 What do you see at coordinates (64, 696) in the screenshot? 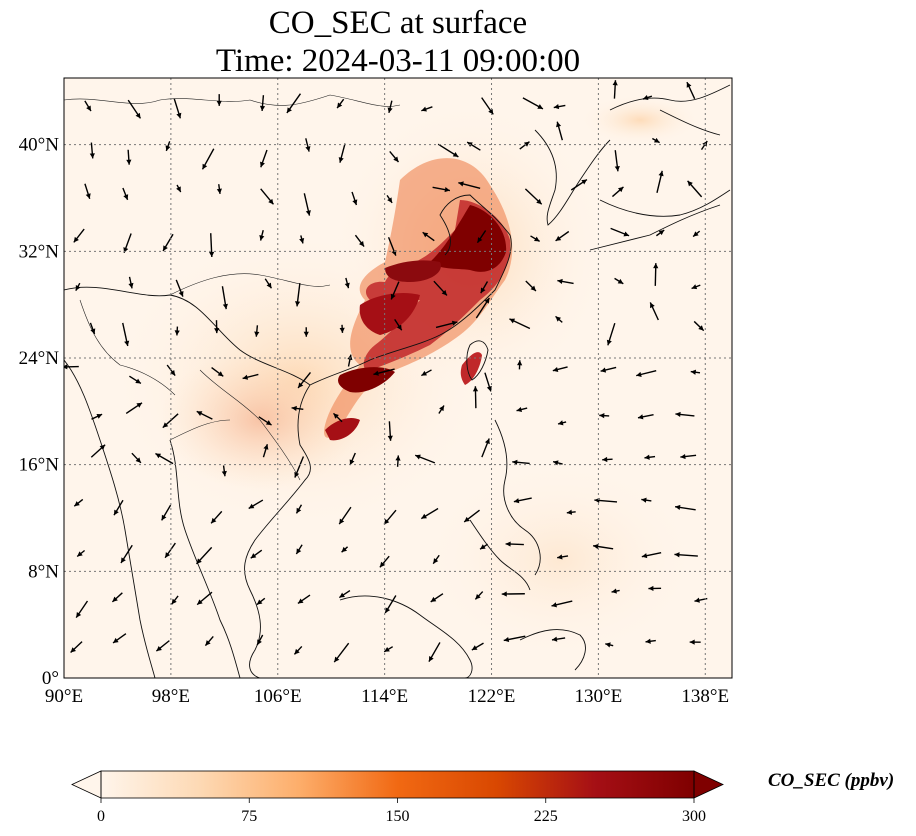
I see `x-tick-label: 90°E` at bounding box center [64, 696].